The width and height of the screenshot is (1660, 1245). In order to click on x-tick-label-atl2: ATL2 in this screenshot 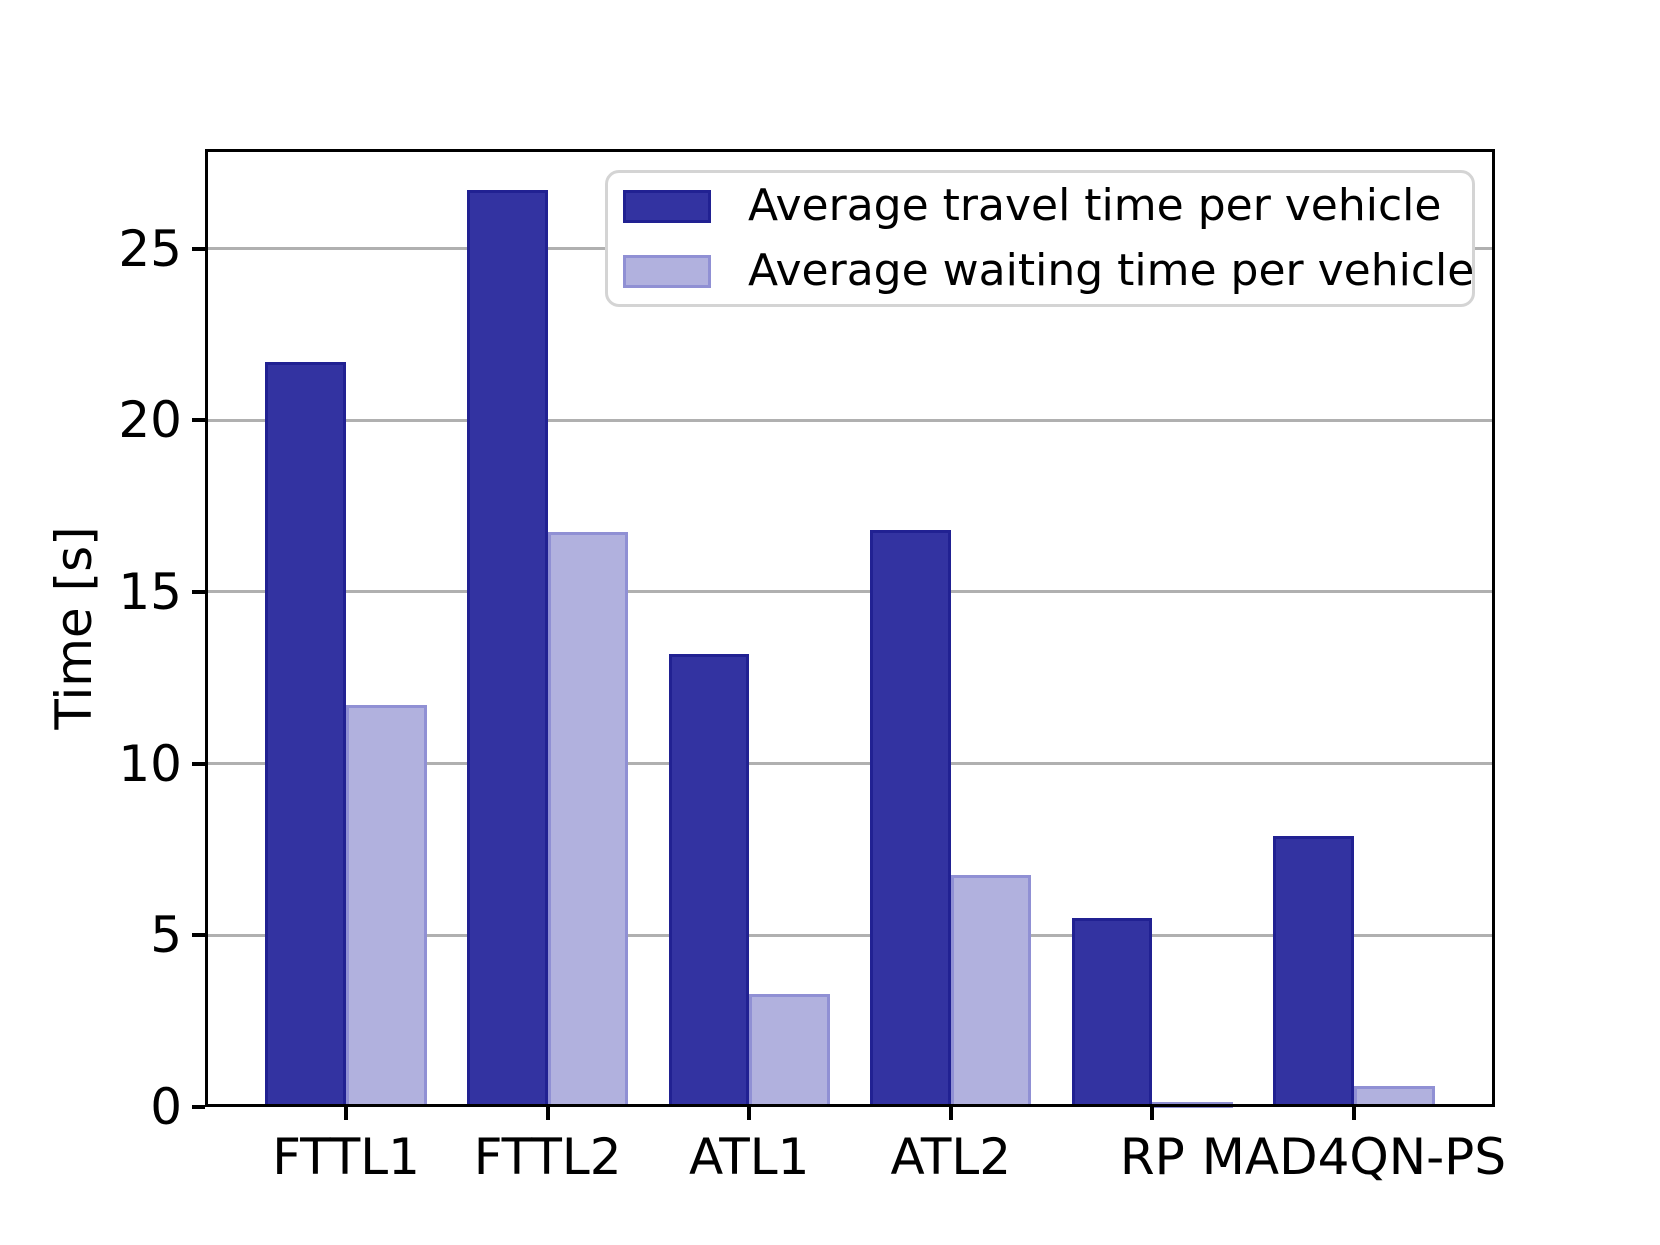, I will do `click(951, 1157)`.